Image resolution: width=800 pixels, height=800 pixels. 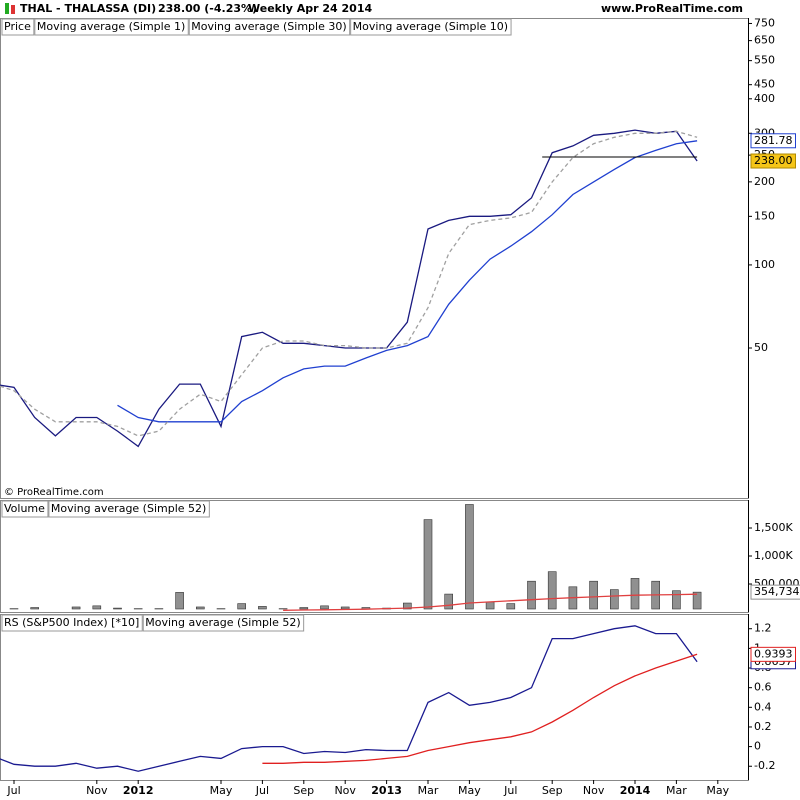 I want to click on legend-entry: Moving average (Simple 30), so click(x=268, y=26).